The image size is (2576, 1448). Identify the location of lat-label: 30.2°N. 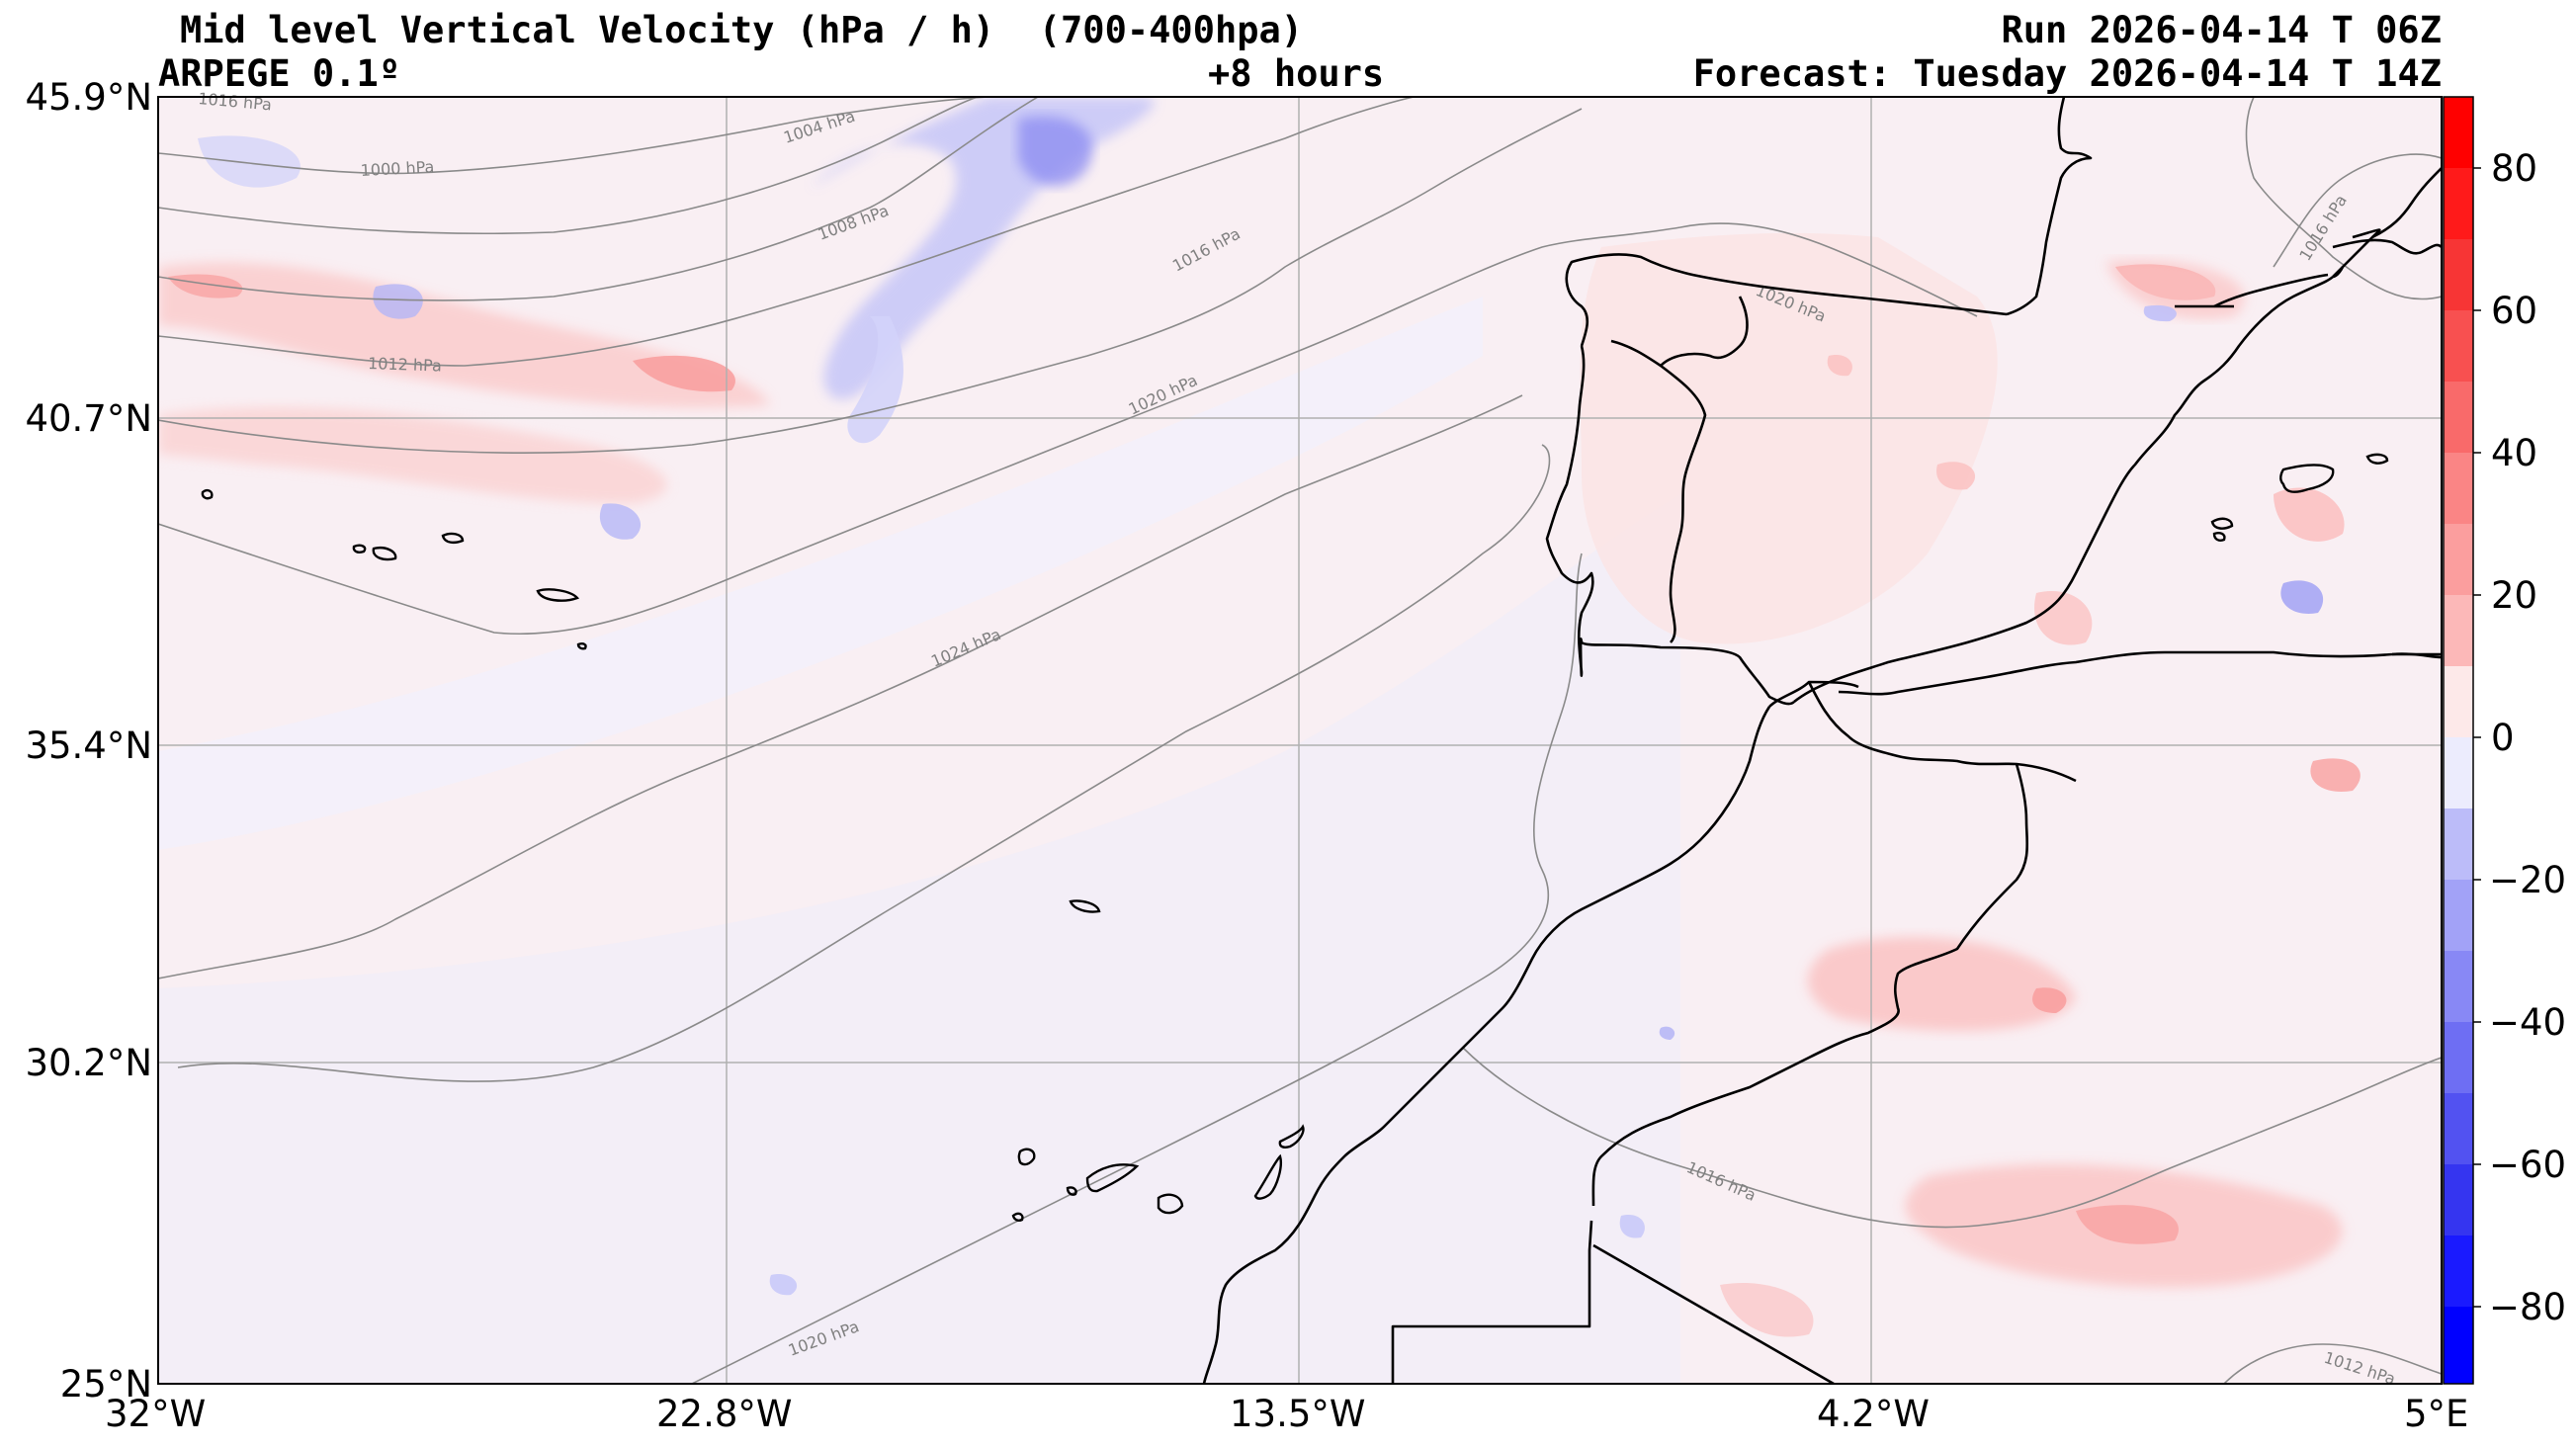
(88, 1063).